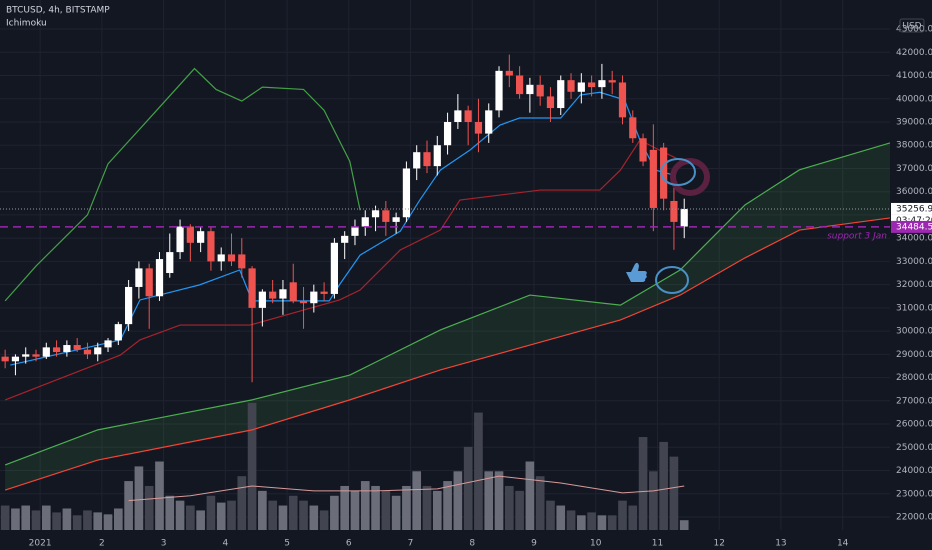  I want to click on currency-button, so click(912, 25).